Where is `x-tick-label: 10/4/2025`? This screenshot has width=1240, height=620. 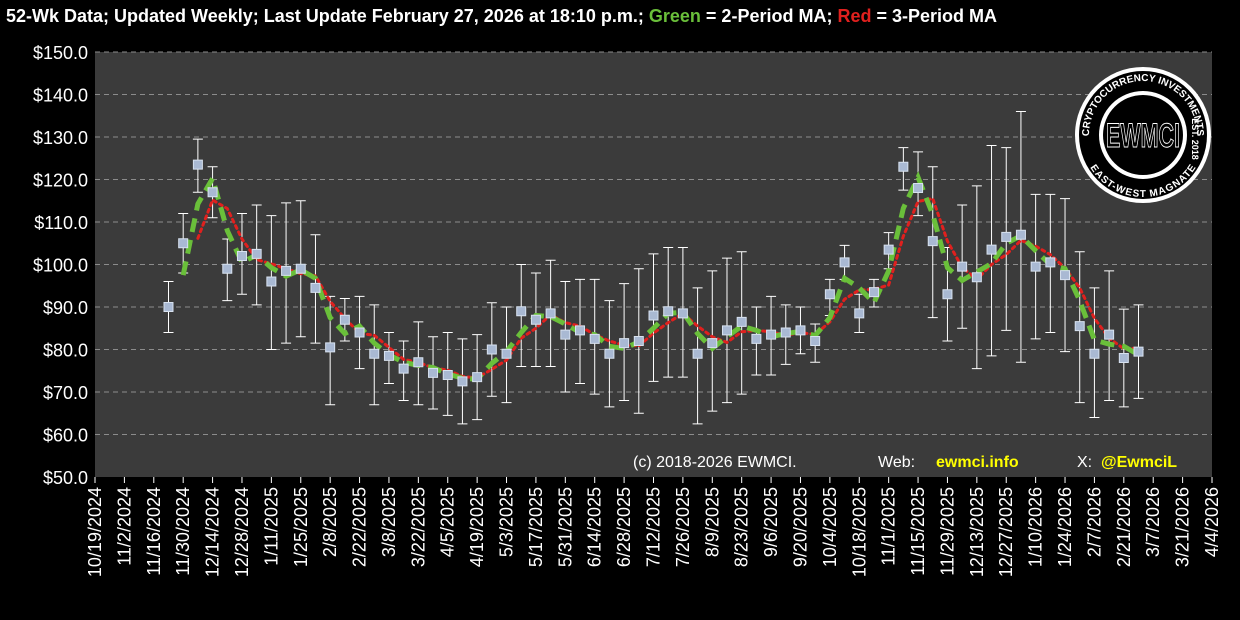 x-tick-label: 10/4/2025 is located at coordinates (830, 527).